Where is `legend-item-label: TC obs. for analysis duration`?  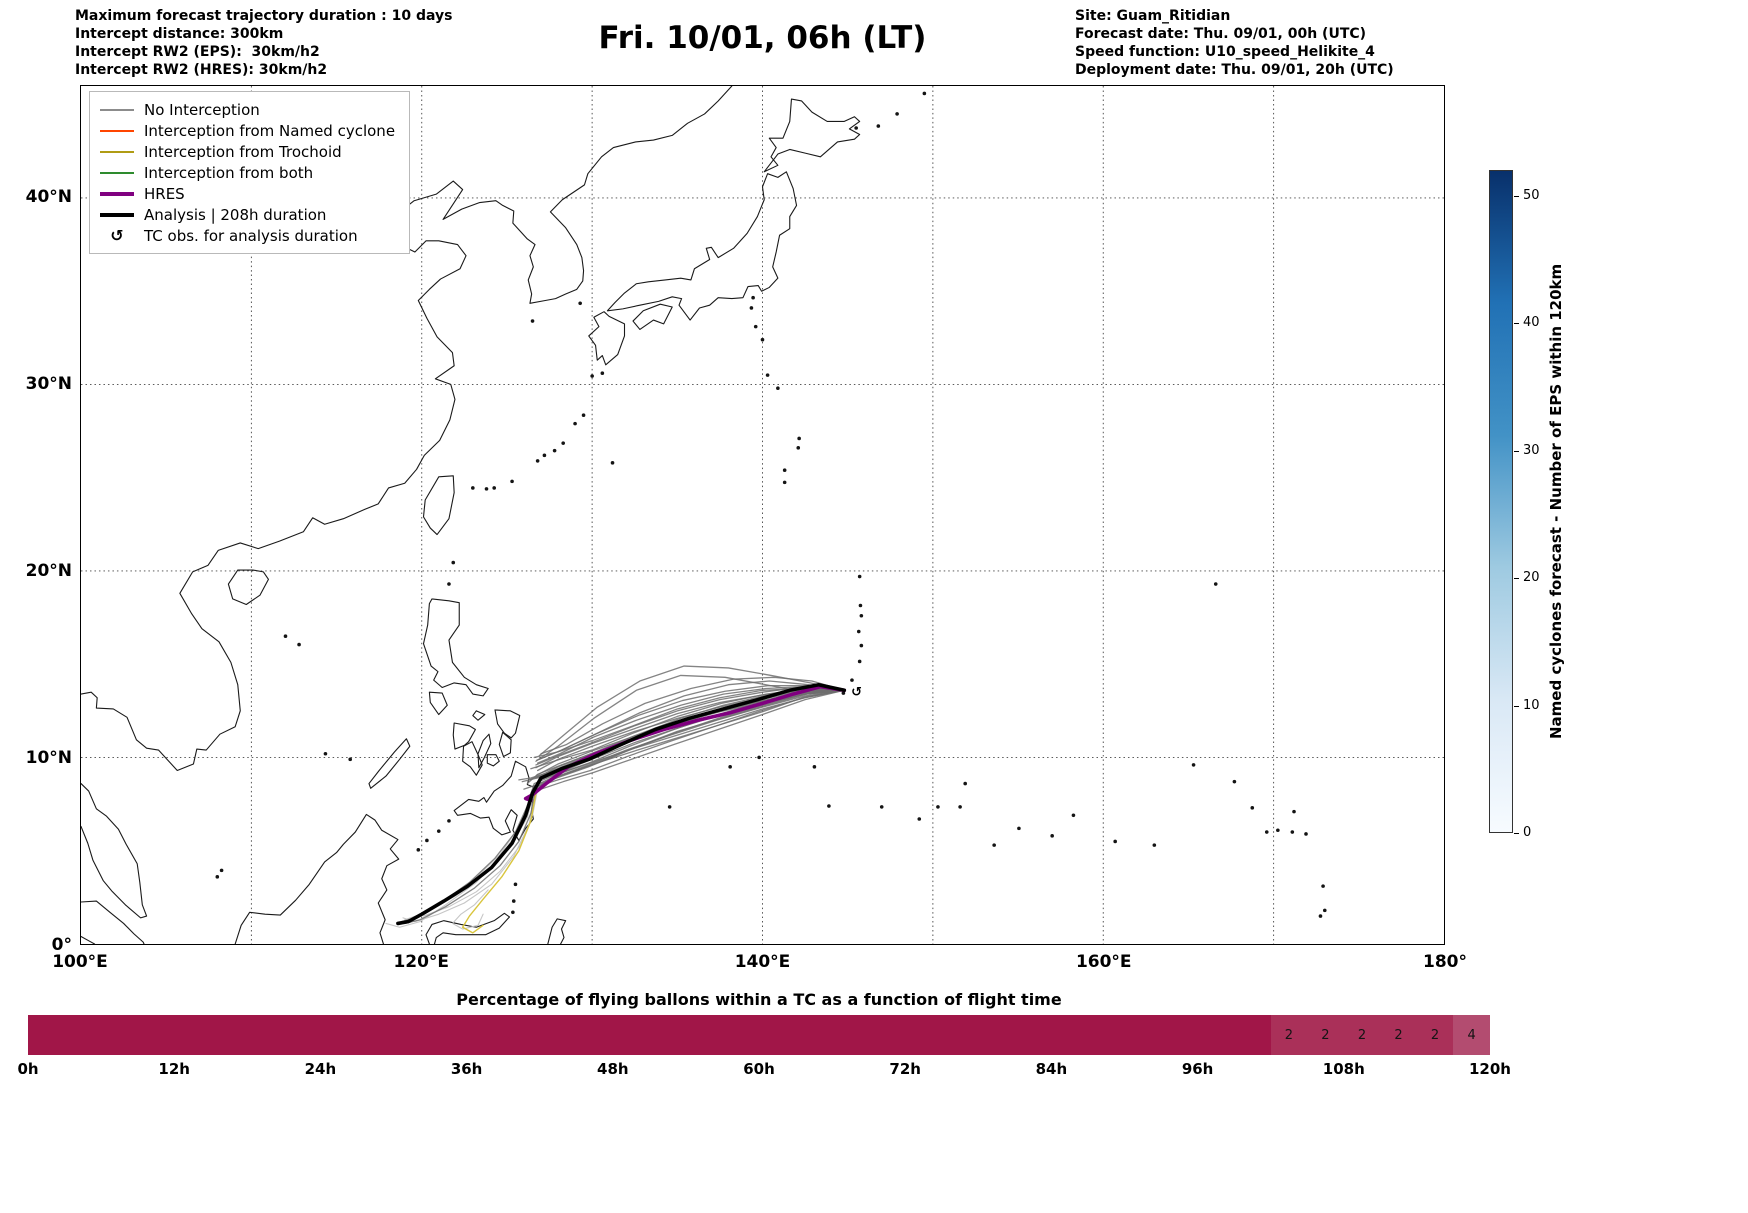 legend-item-label: TC obs. for analysis duration is located at coordinates (251, 235).